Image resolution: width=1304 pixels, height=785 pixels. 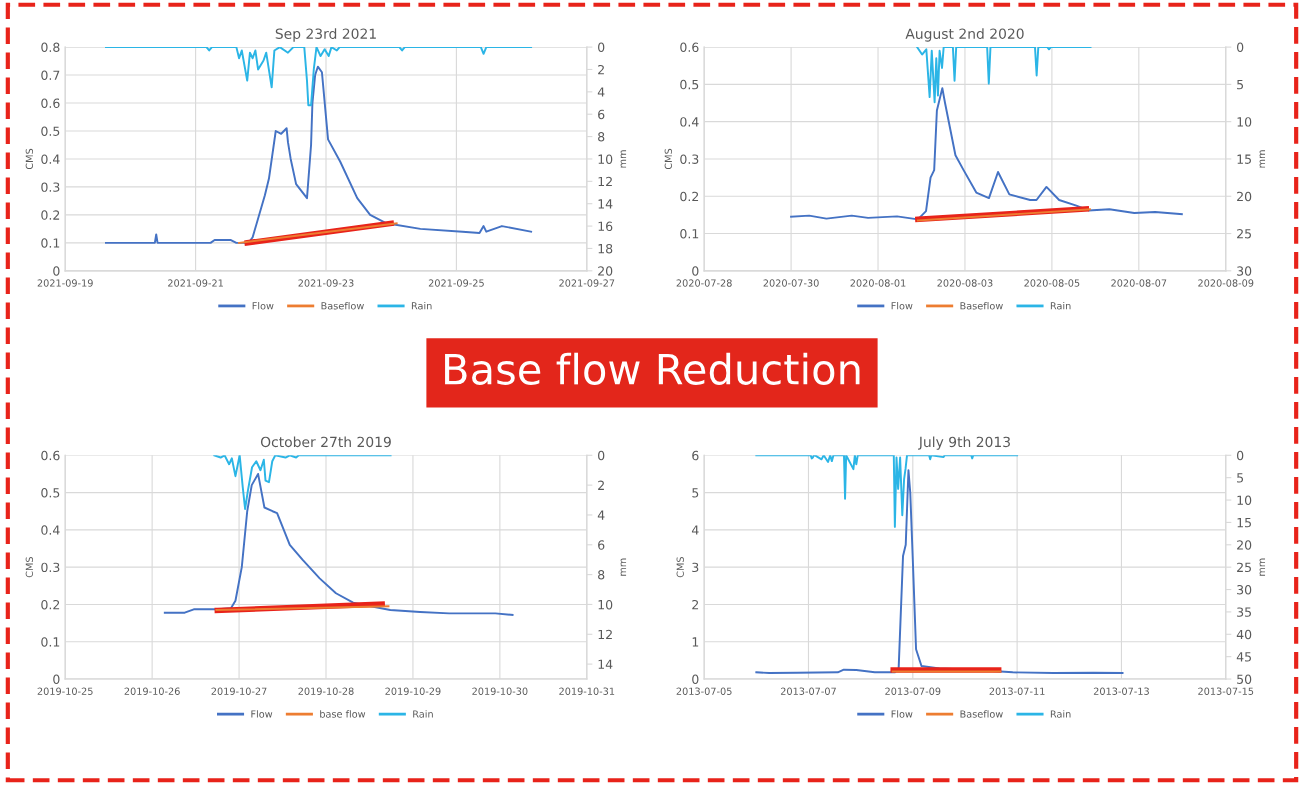 What do you see at coordinates (1244, 634) in the screenshot?
I see `y2-tick-label: 40` at bounding box center [1244, 634].